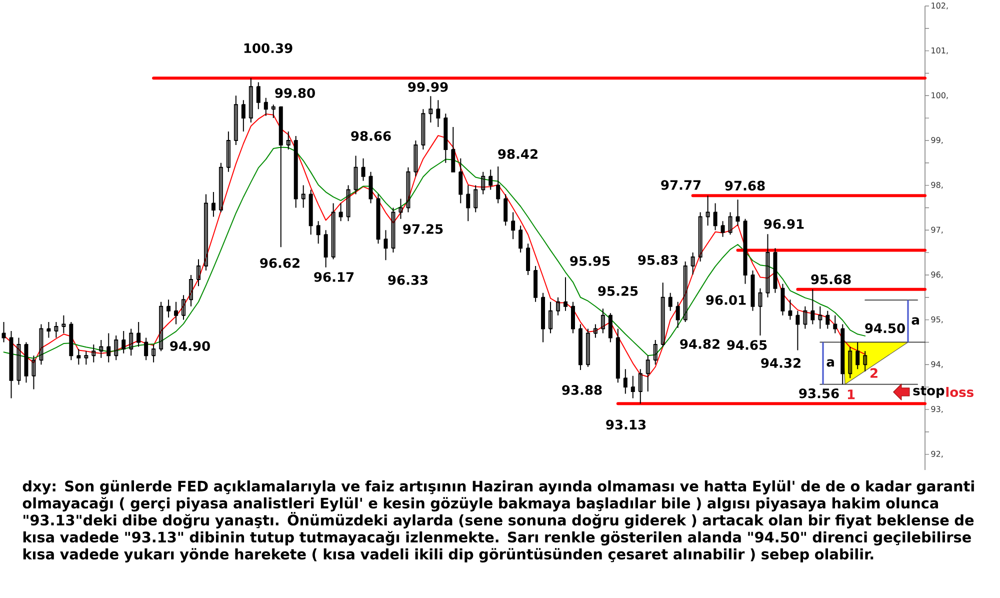 The image size is (1000, 598). What do you see at coordinates (658, 260) in the screenshot?
I see `annotation: 95.83` at bounding box center [658, 260].